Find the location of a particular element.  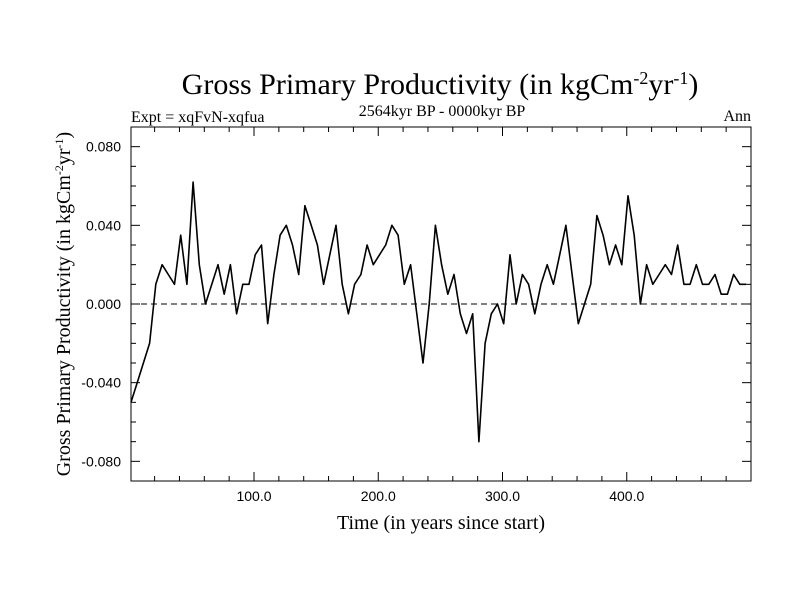

y-tick-label: 0.000 is located at coordinates (103, 304).